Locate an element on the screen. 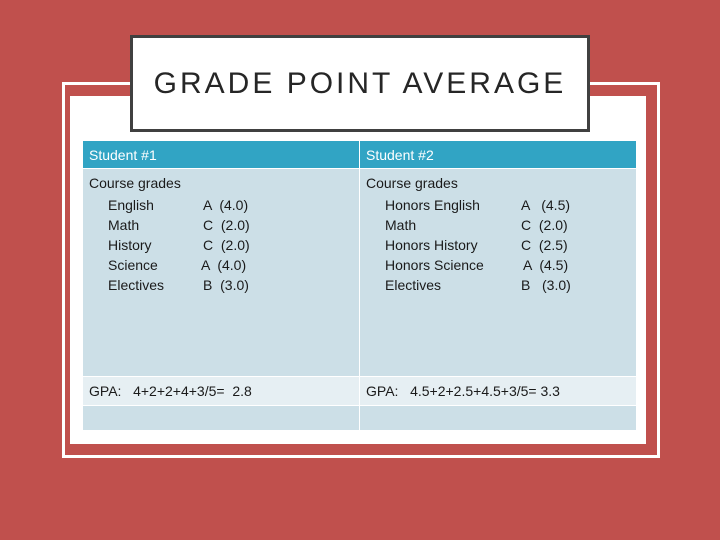  page-title: GRADE POINT AVERAGE is located at coordinates (360, 83).